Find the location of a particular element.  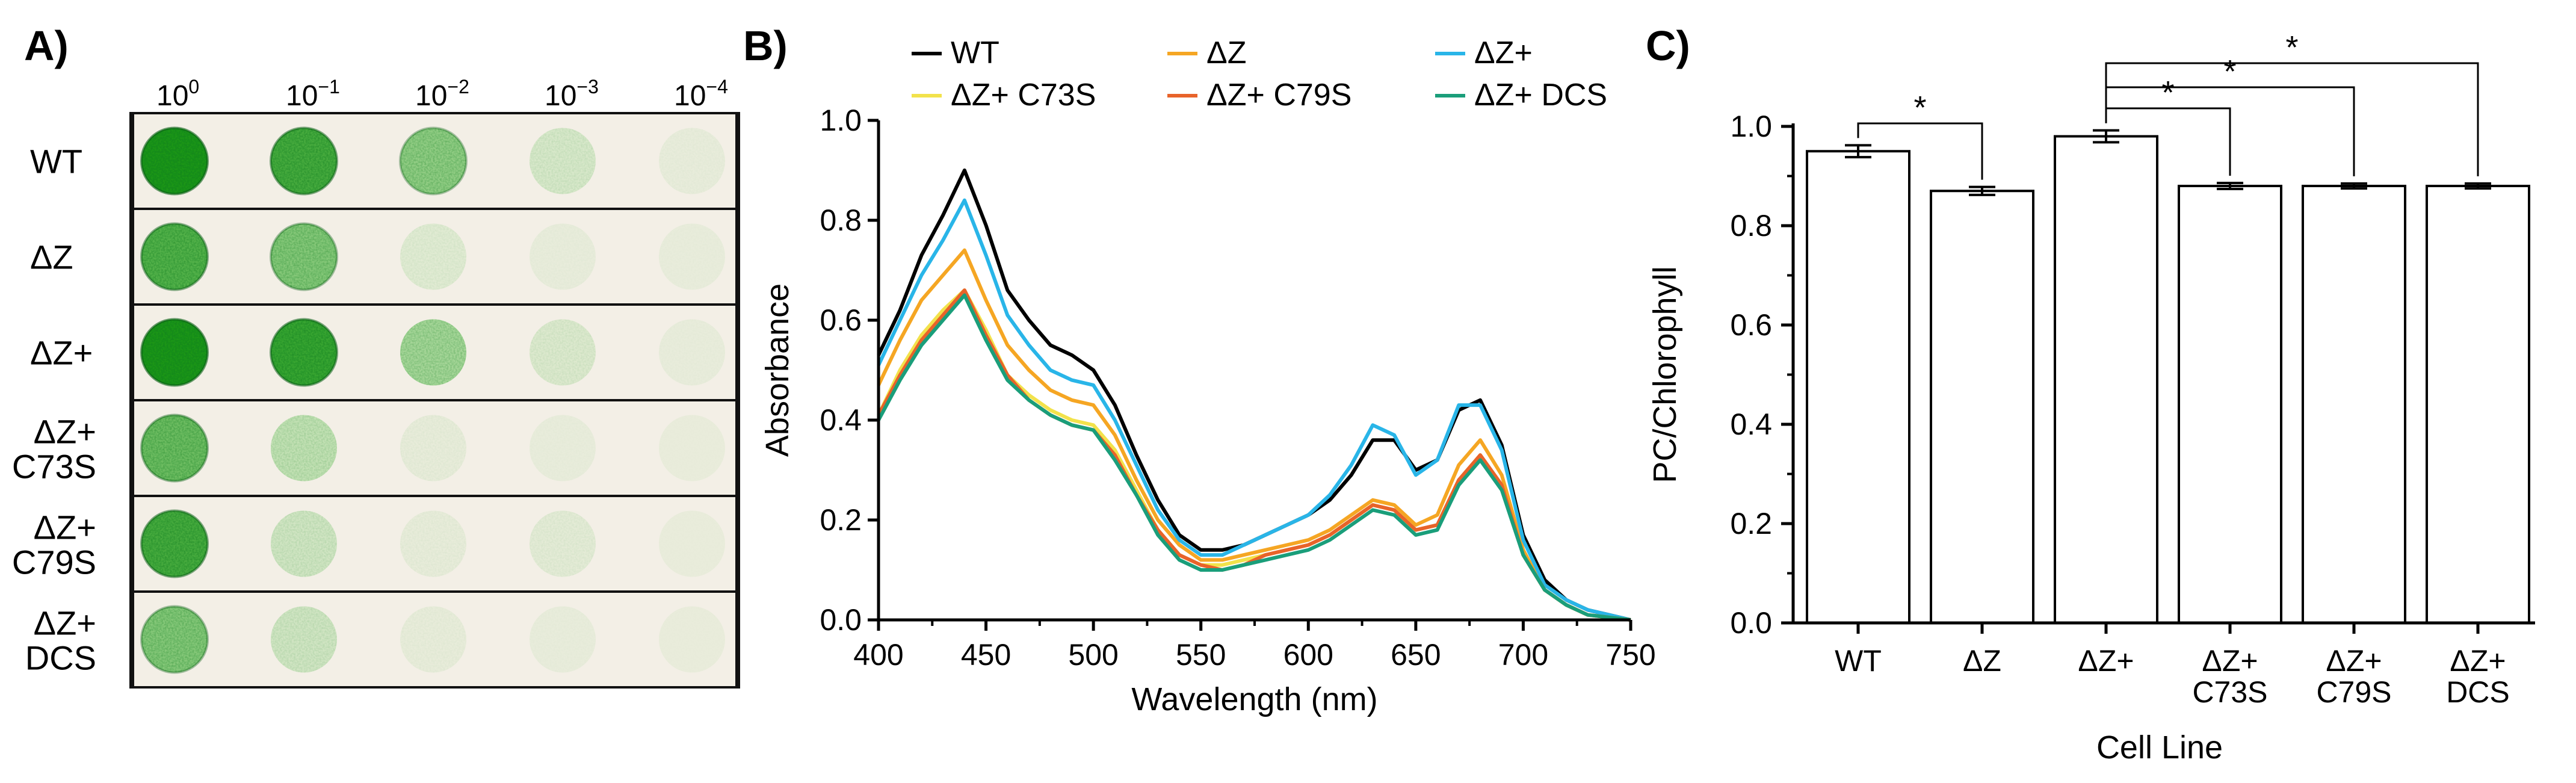

legend-label: ΔZ+ C73S is located at coordinates (1023, 96).